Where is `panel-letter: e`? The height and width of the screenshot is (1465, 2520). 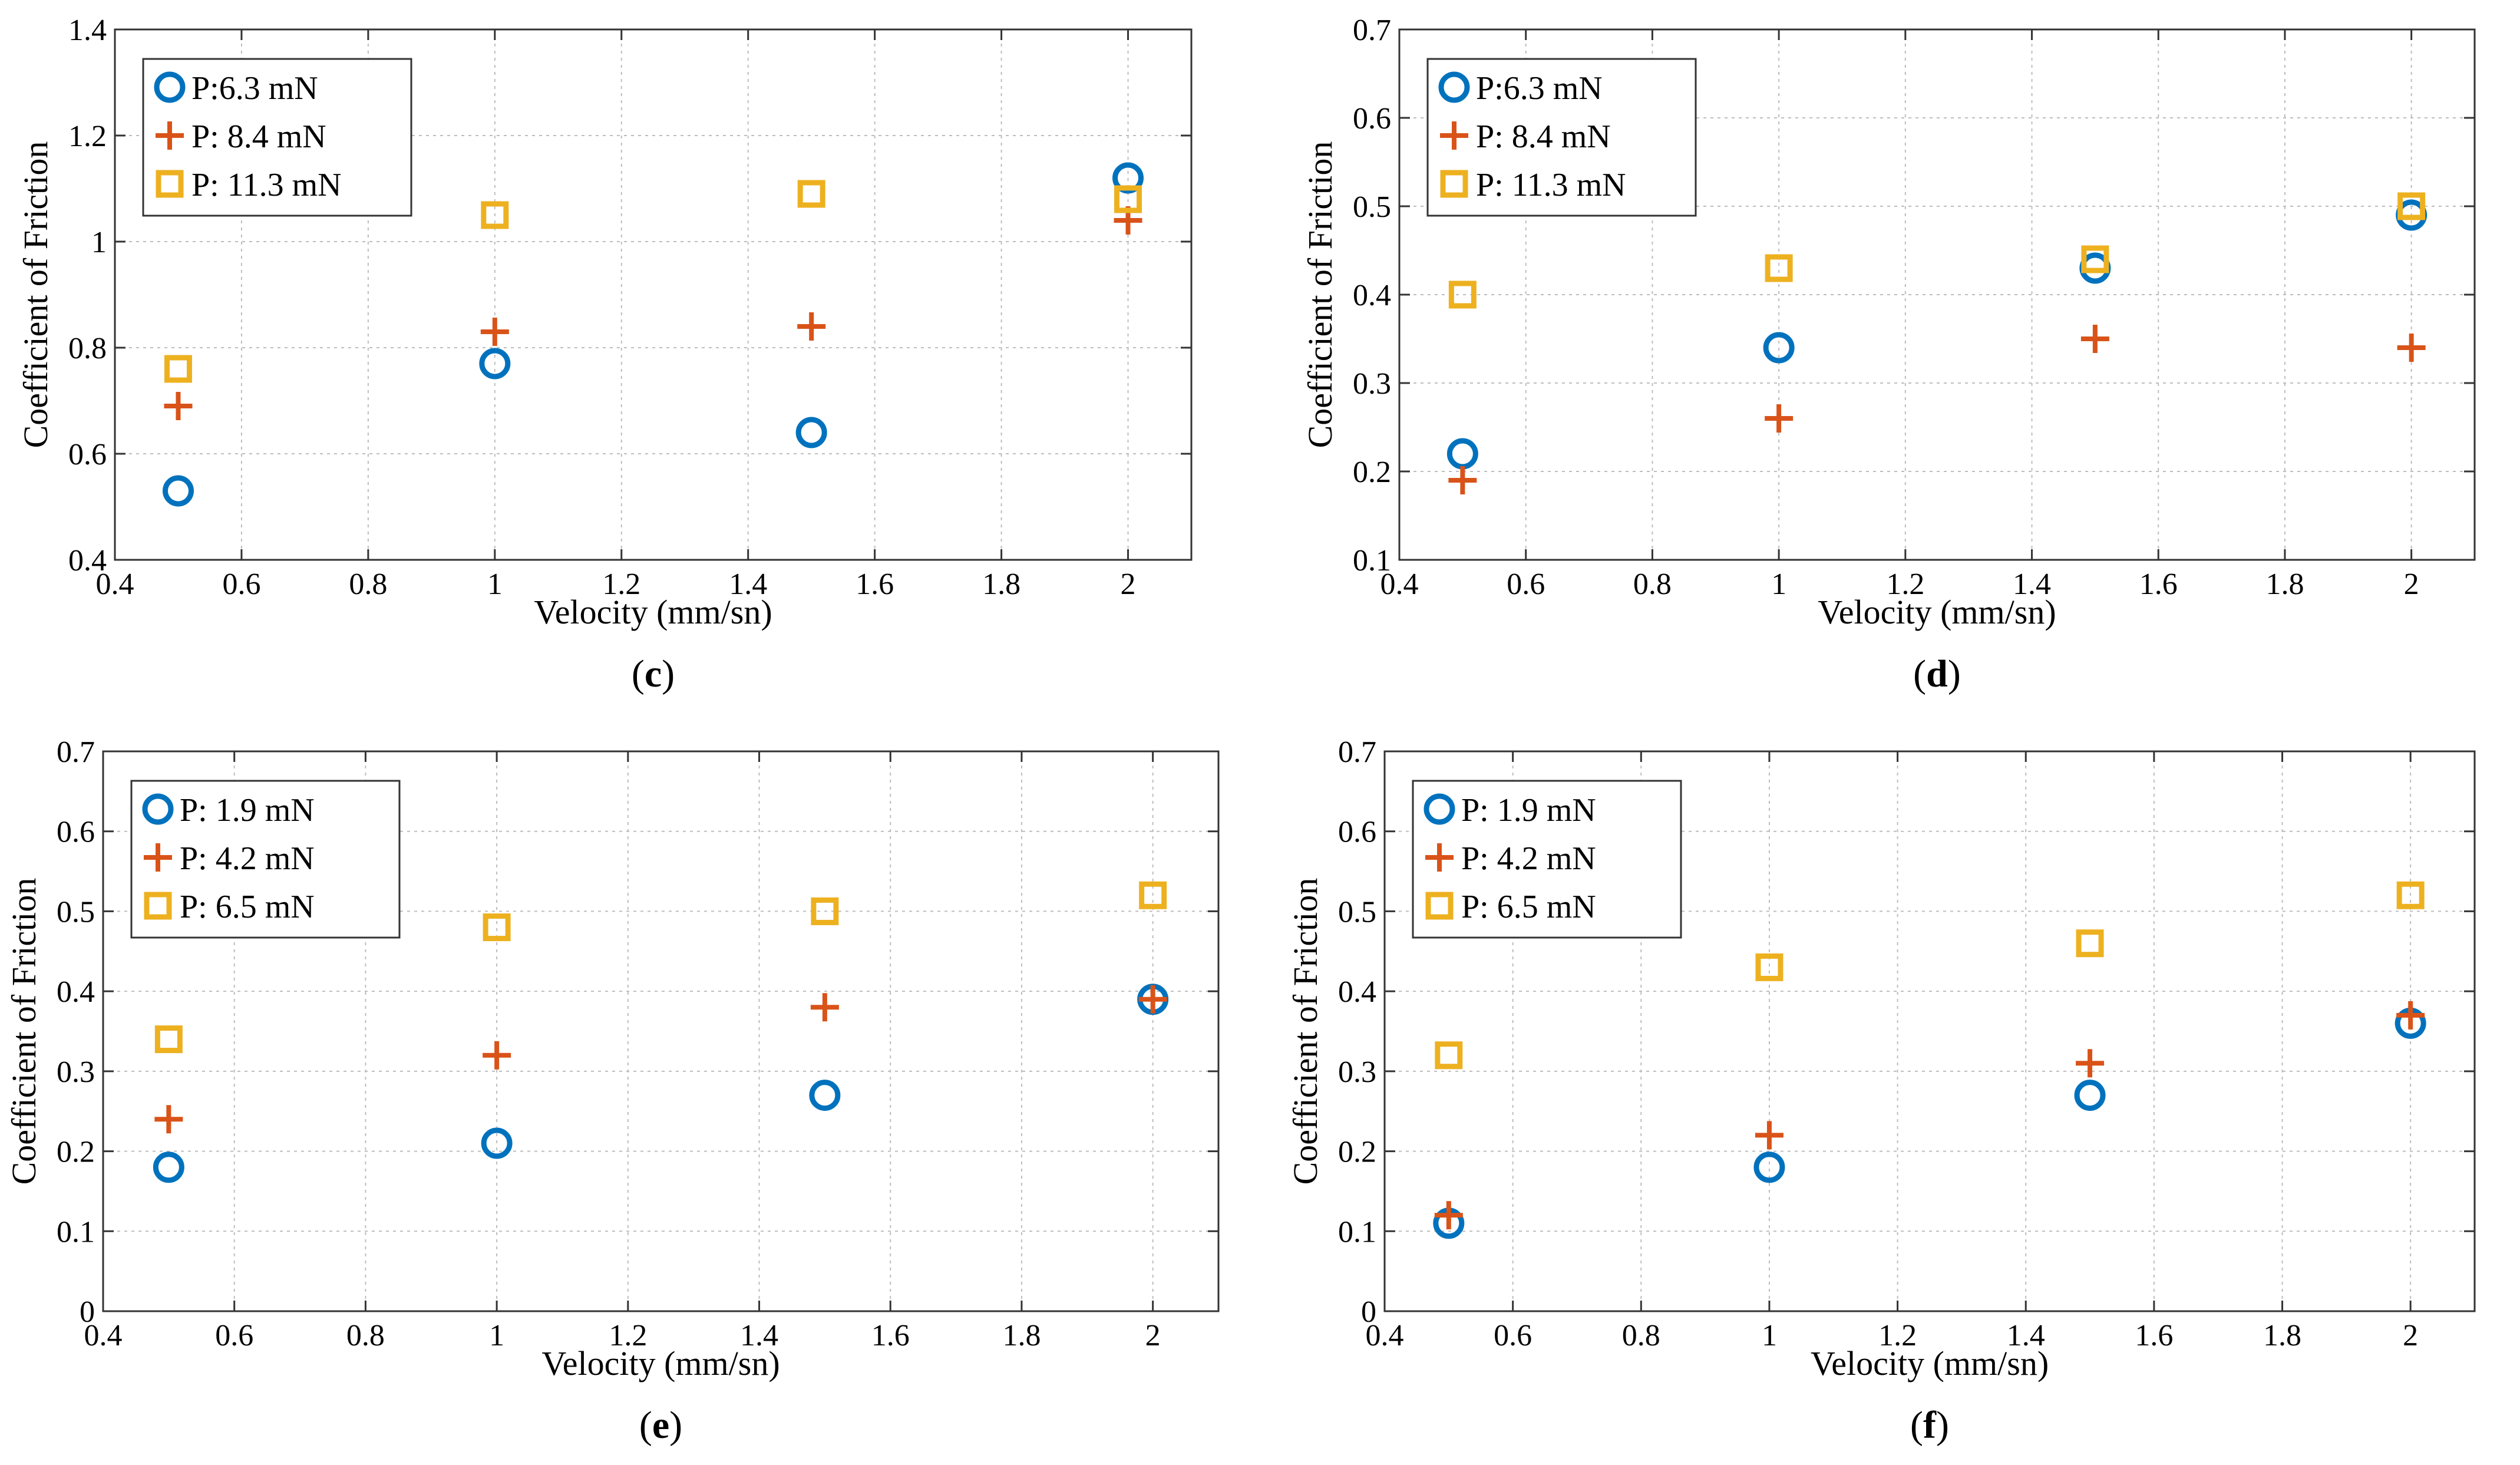
panel-letter: e is located at coordinates (660, 1425).